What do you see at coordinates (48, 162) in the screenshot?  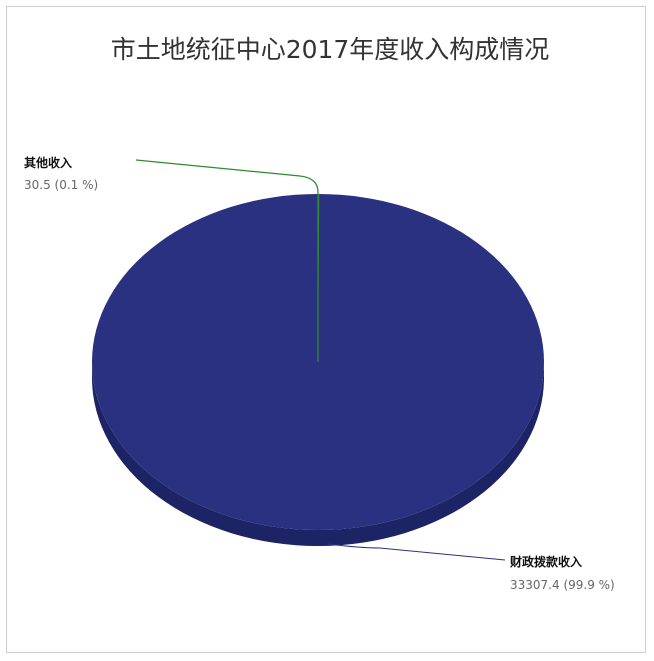 I see `slice-label-other: 其他收入` at bounding box center [48, 162].